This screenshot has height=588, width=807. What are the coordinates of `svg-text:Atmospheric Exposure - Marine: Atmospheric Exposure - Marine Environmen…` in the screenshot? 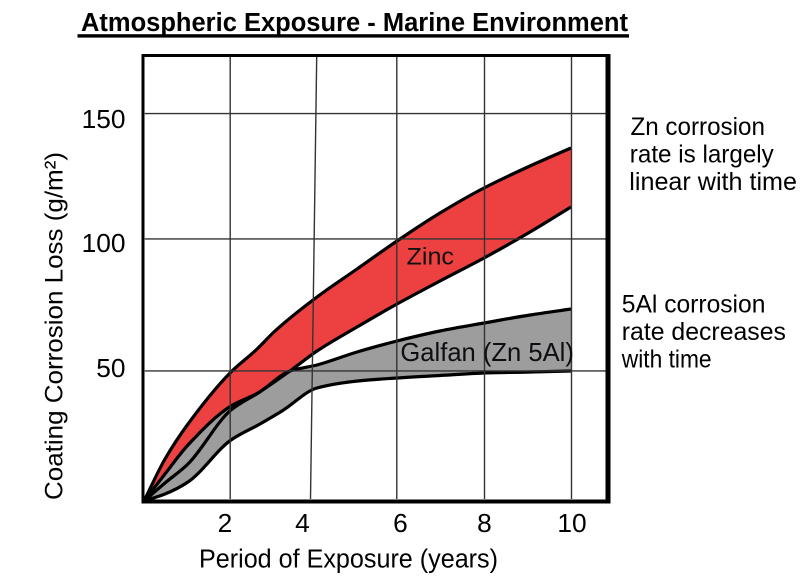 It's located at (354, 23).